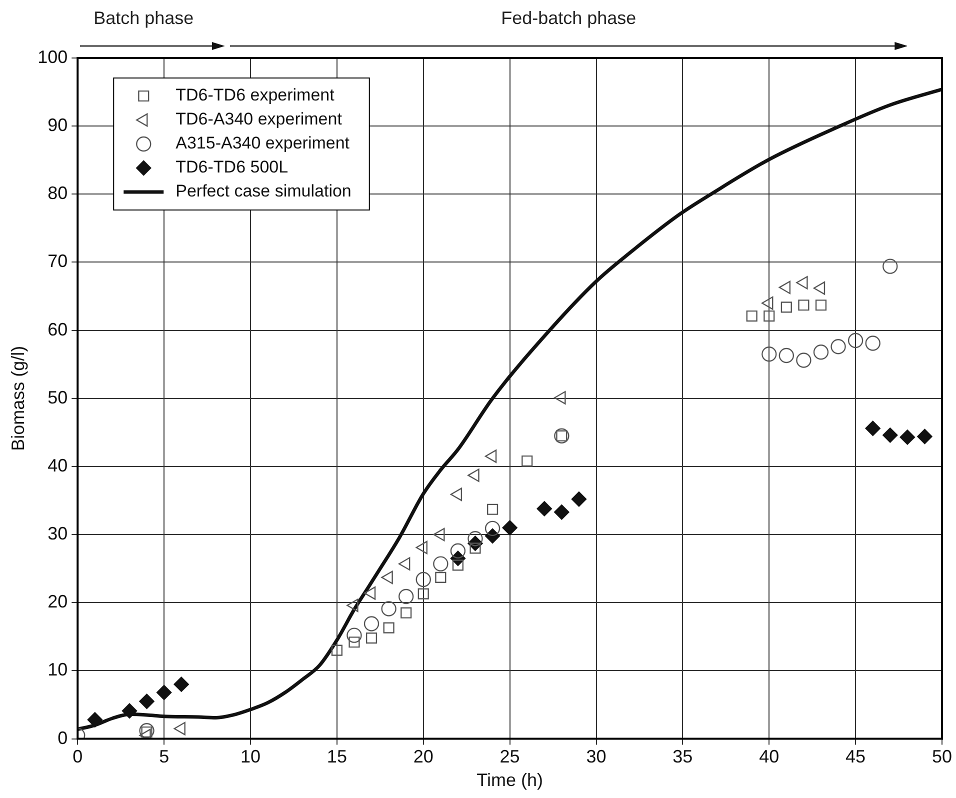 The width and height of the screenshot is (956, 798). Describe the element at coordinates (423, 756) in the screenshot. I see `x-tick-label: 20` at that location.